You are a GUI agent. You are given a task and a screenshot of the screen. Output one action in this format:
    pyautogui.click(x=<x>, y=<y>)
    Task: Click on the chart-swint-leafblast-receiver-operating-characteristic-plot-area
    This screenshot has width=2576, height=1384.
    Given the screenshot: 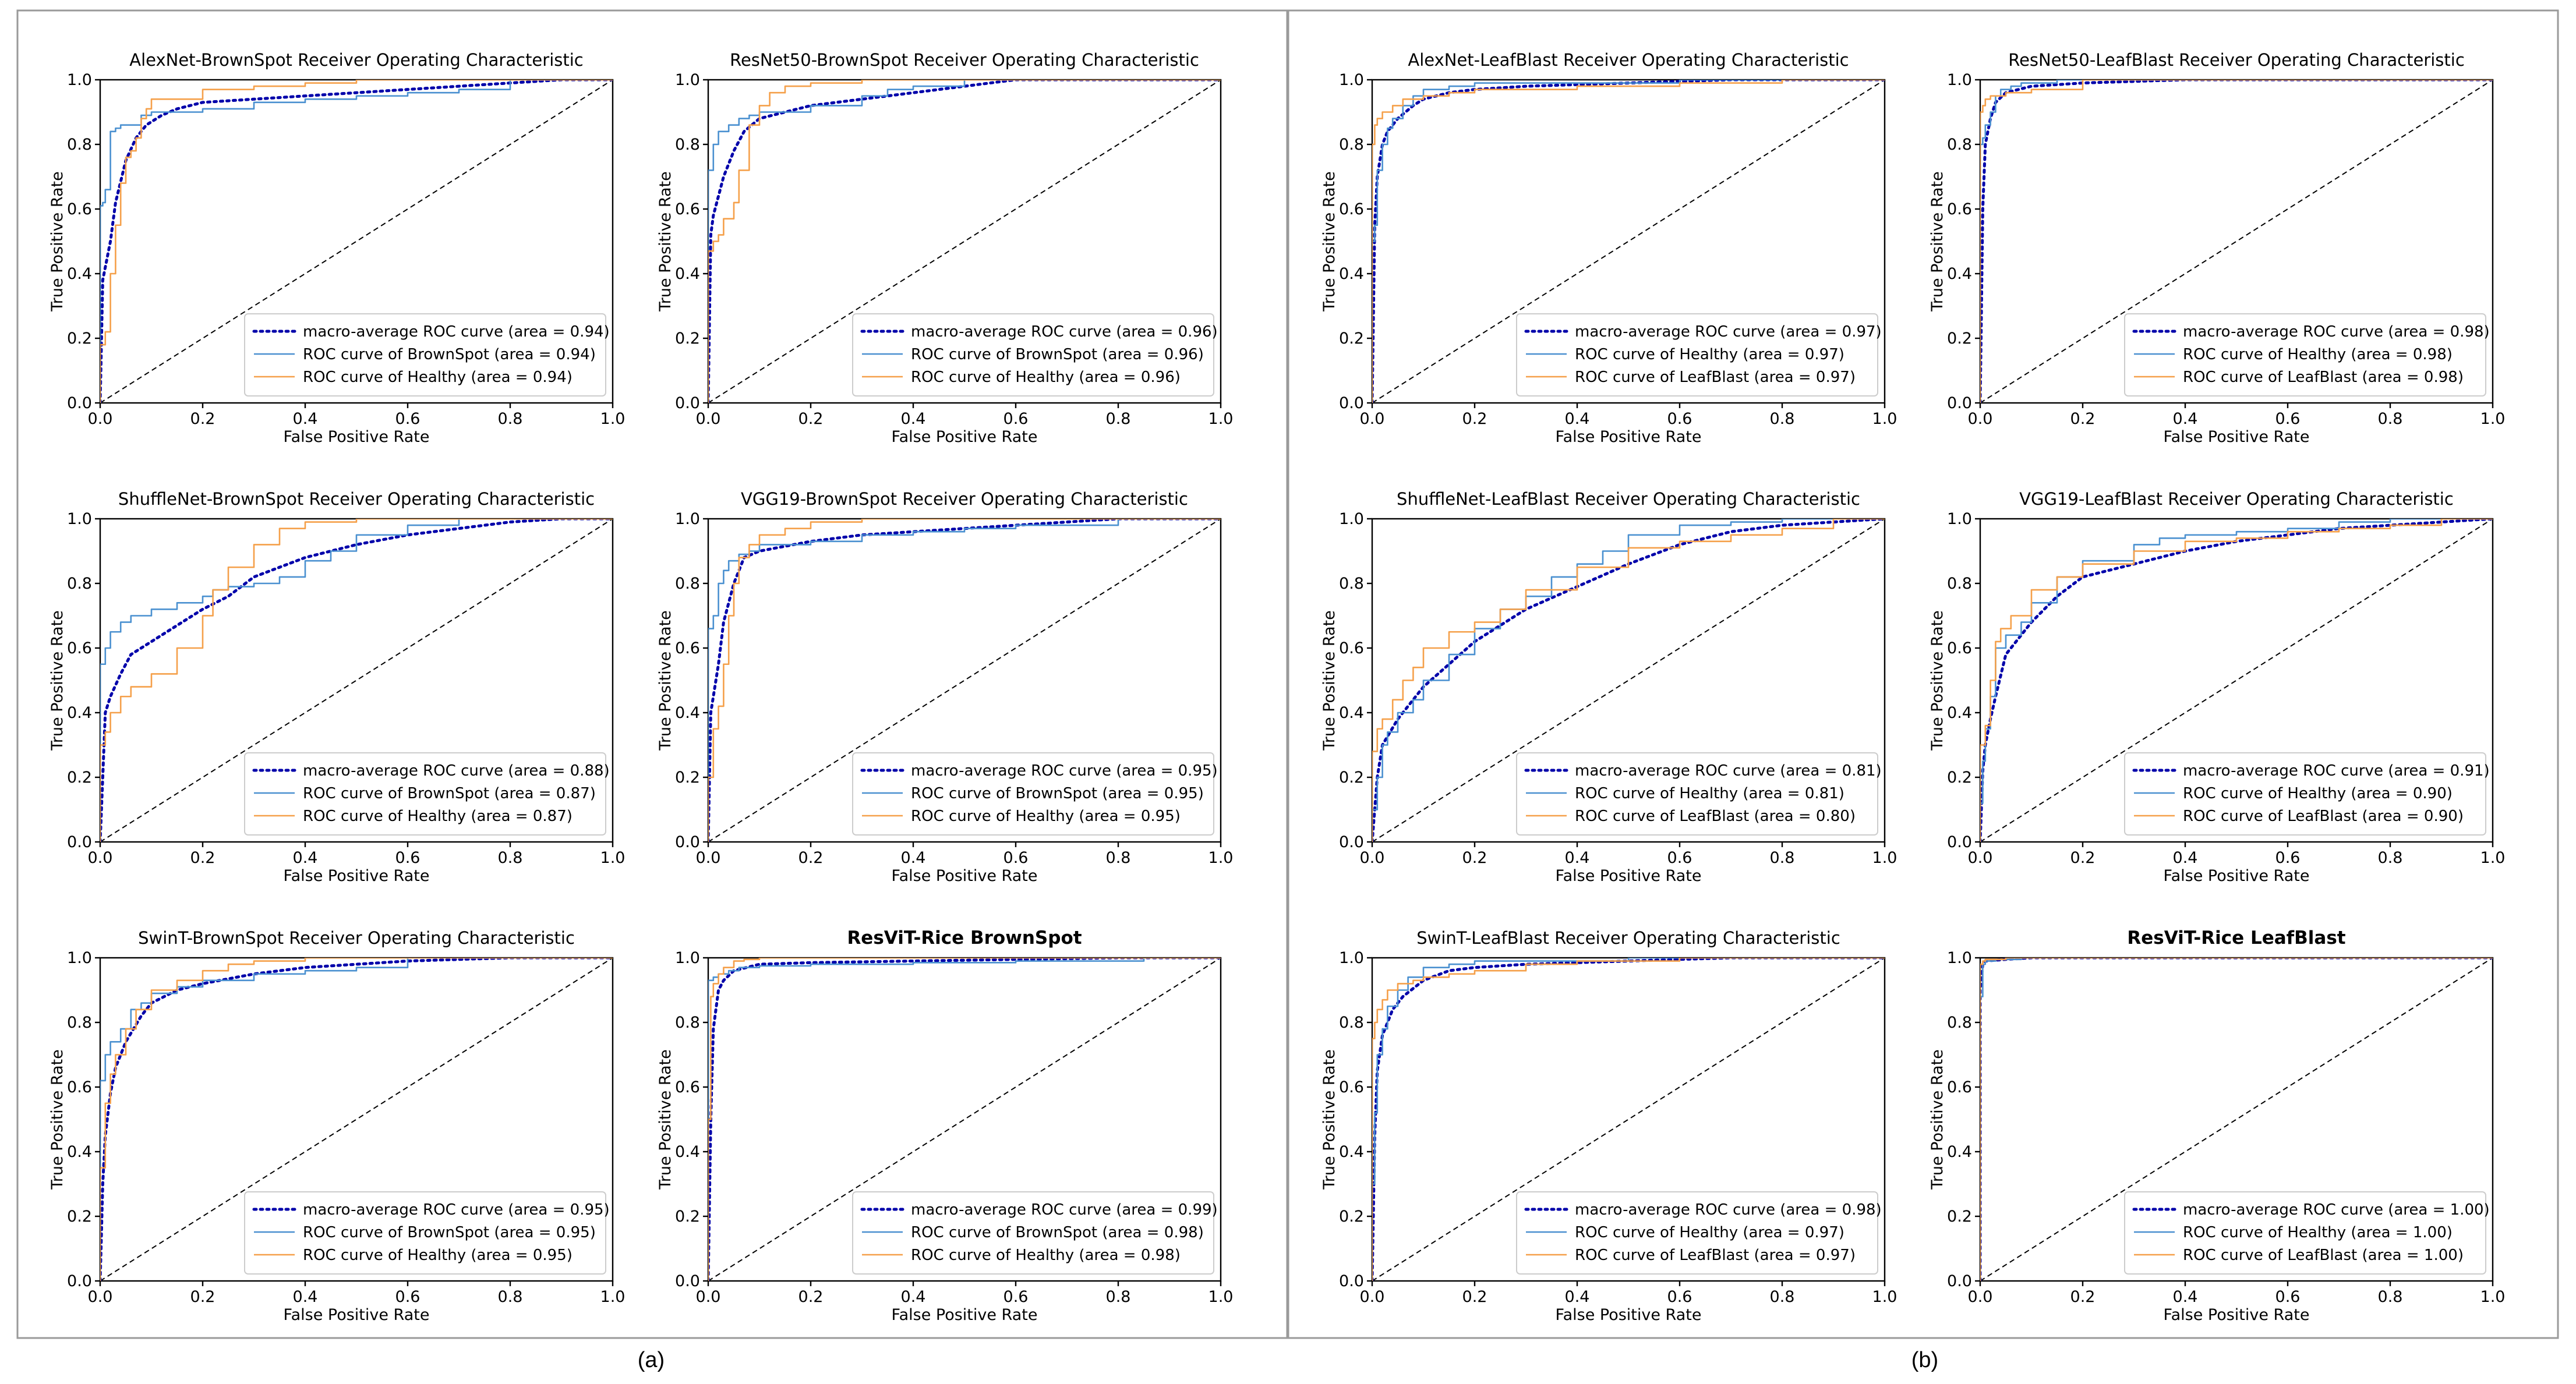 What is the action you would take?
    pyautogui.click(x=1628, y=1119)
    